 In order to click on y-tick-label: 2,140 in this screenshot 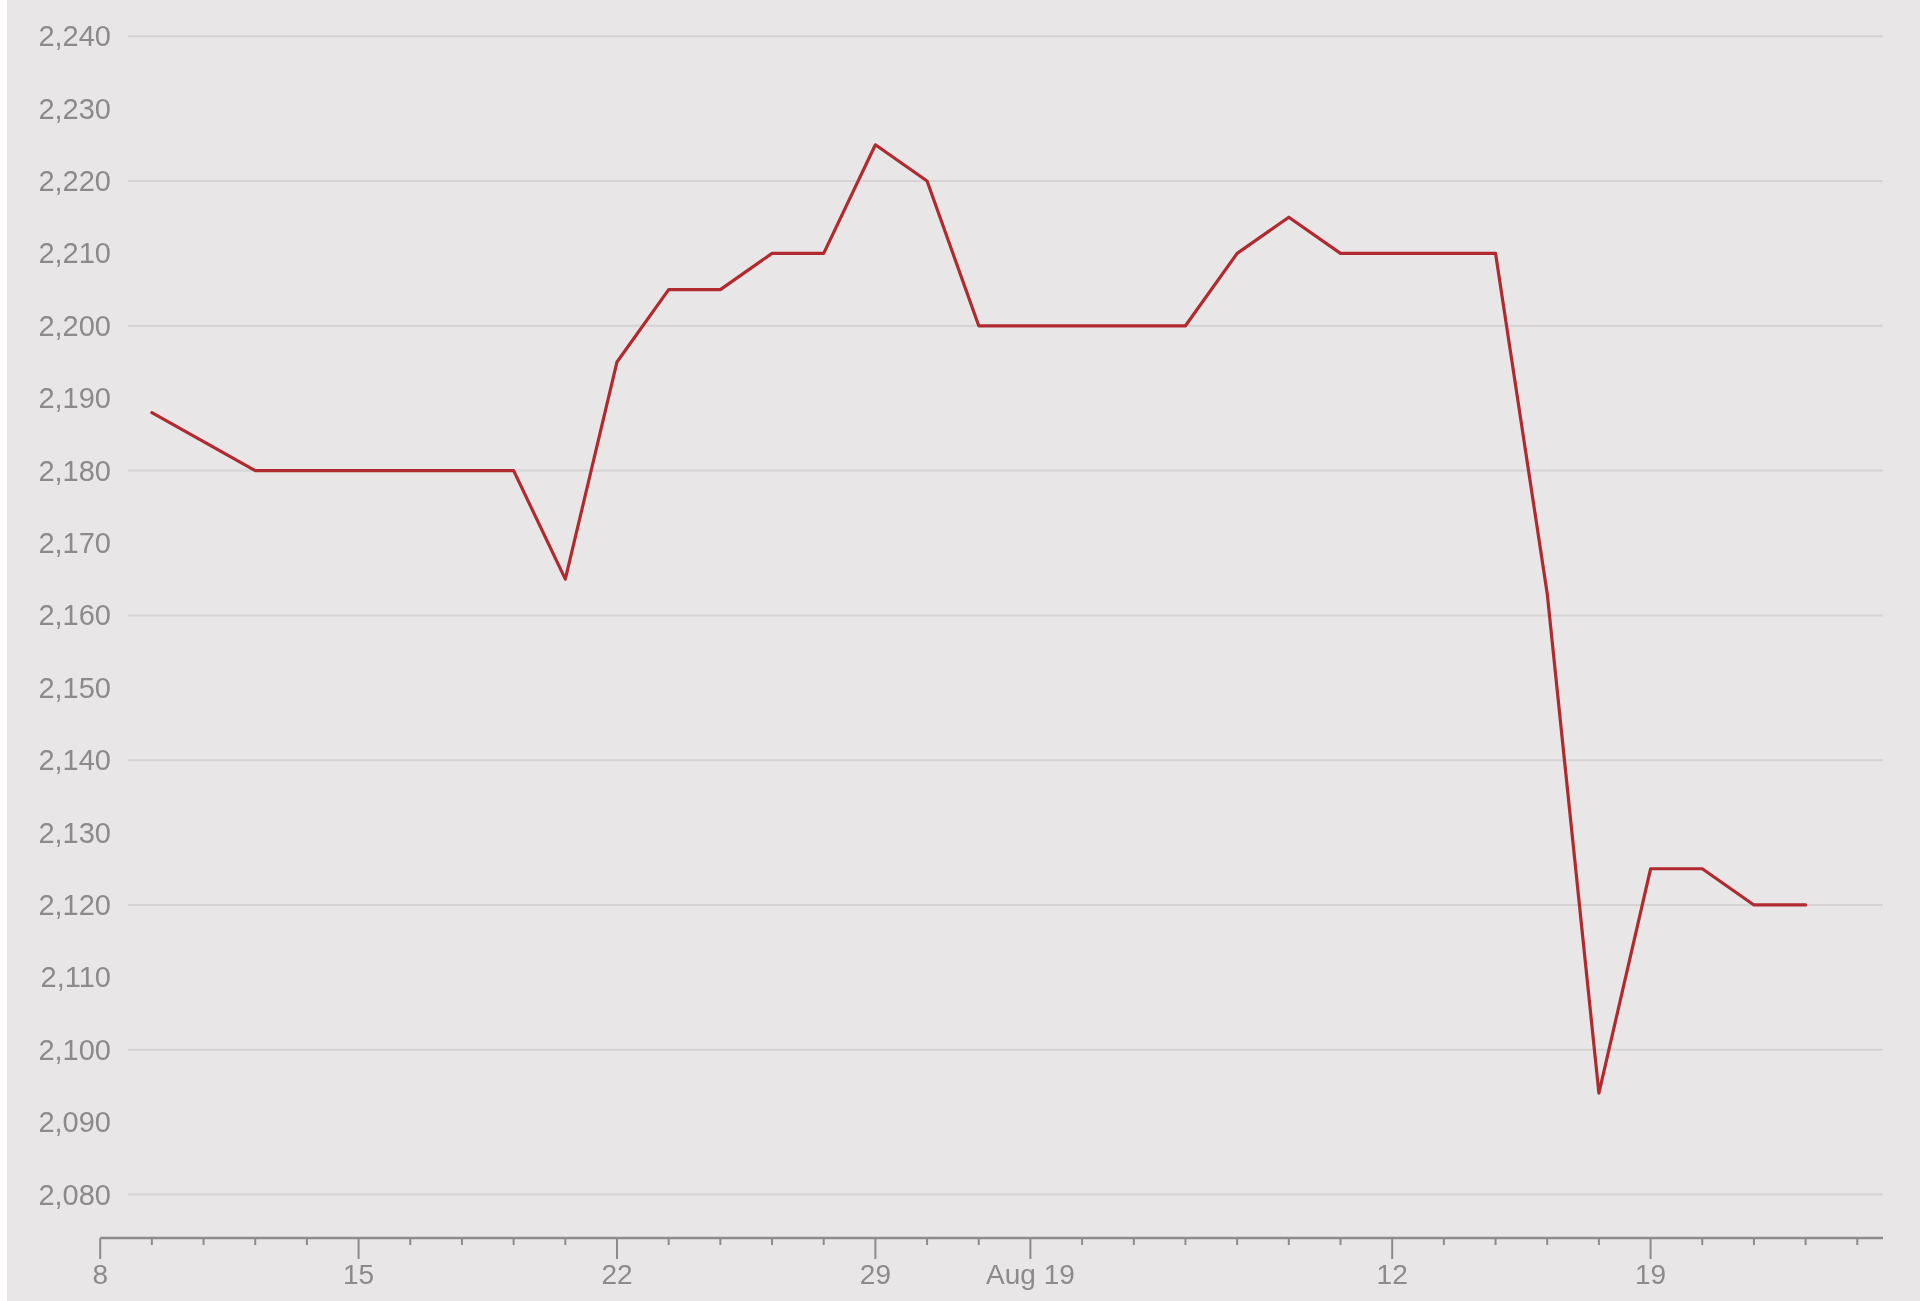, I will do `click(74, 760)`.